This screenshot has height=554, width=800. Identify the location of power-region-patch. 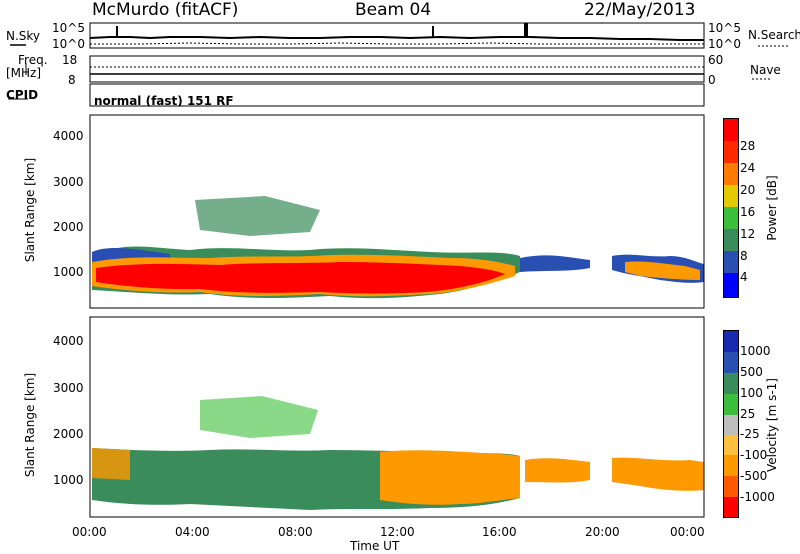
(555, 263).